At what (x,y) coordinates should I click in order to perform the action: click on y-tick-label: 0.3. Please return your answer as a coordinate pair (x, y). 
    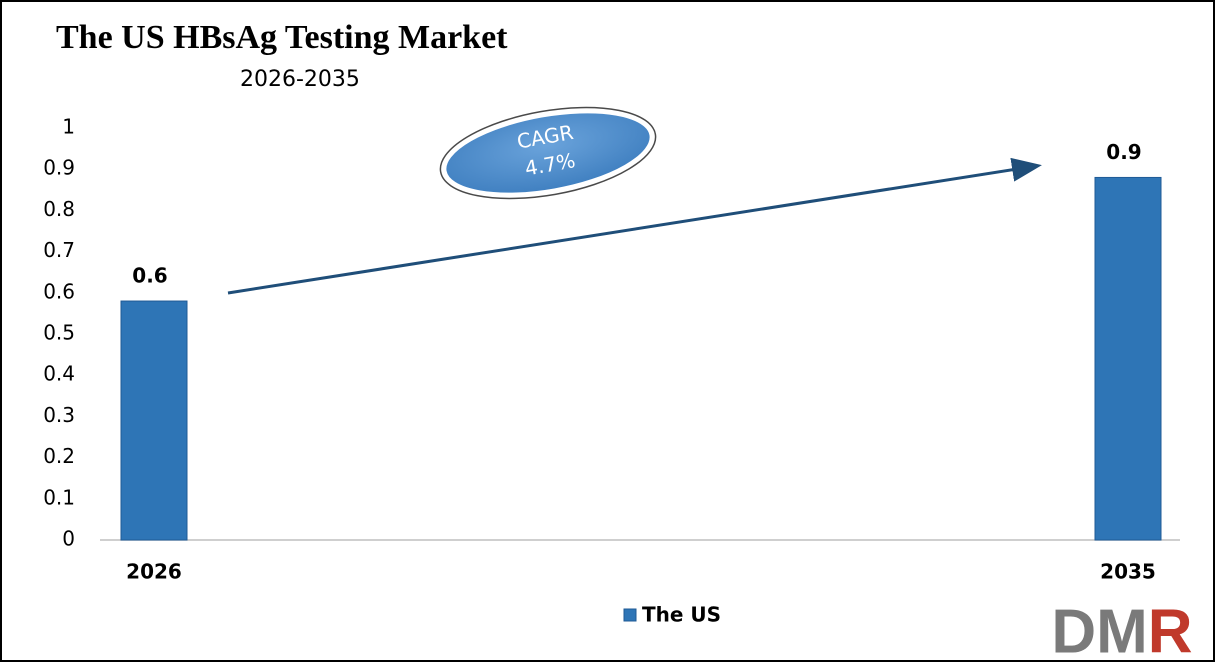
    Looking at the image, I should click on (59, 415).